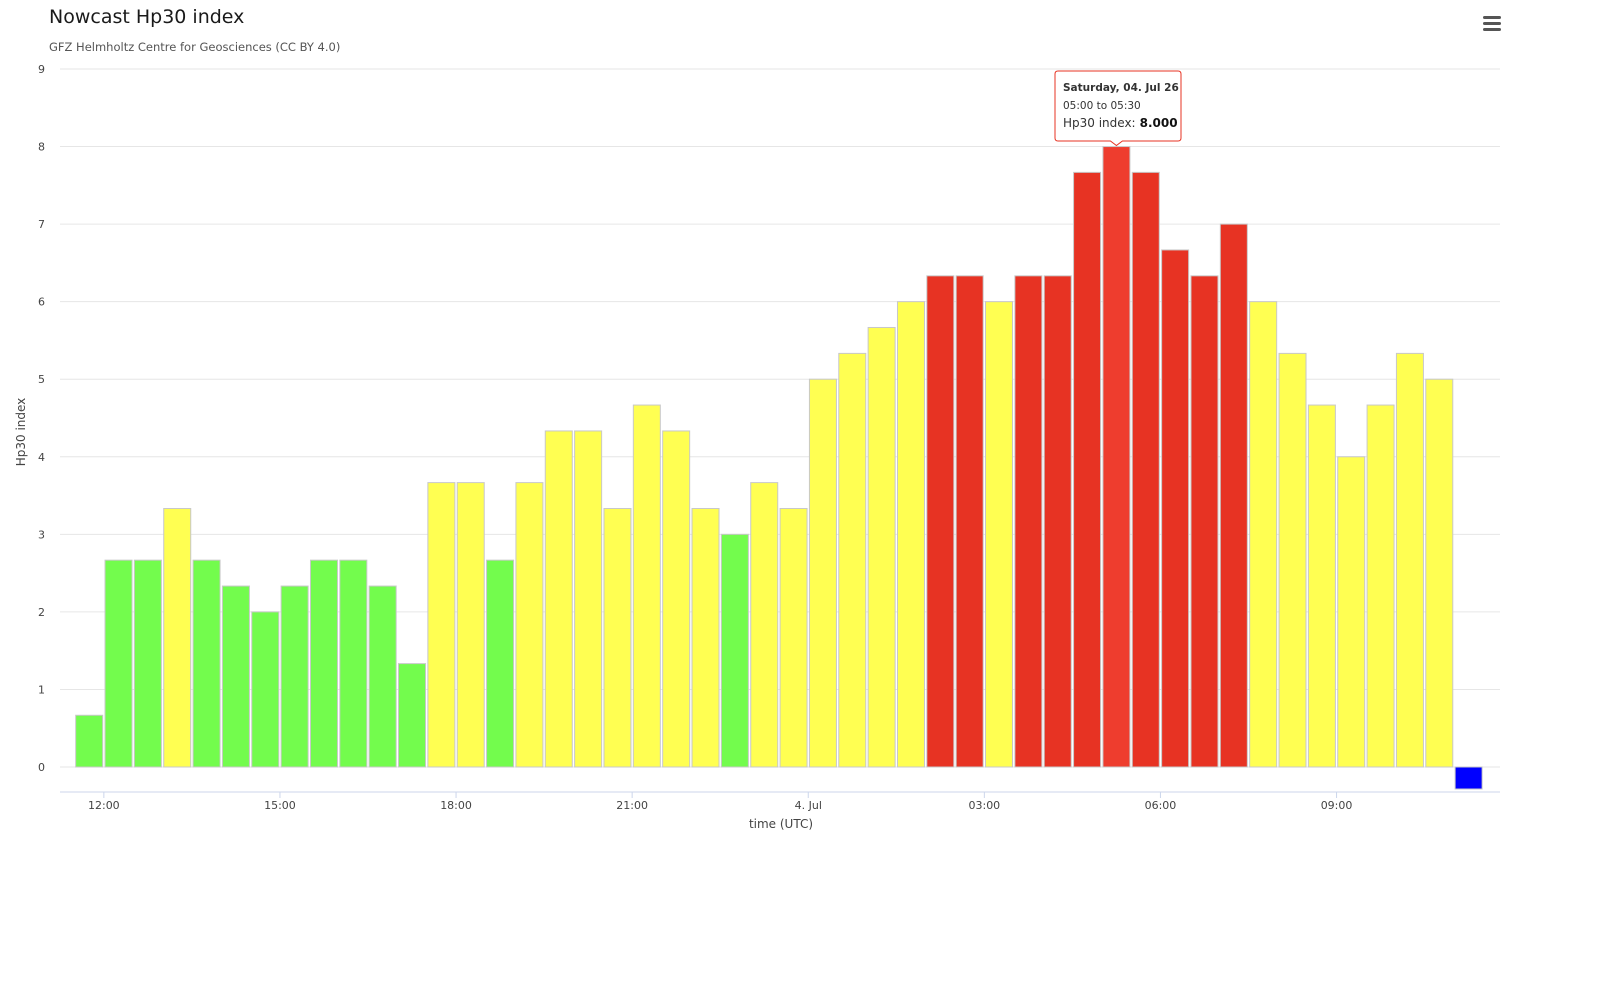  I want to click on x-tick-label: 21:00, so click(632, 805).